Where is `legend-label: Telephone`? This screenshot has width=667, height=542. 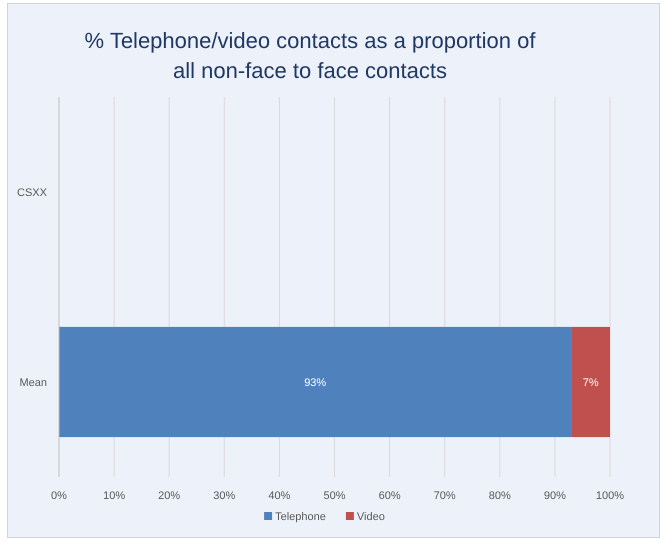 legend-label: Telephone is located at coordinates (300, 517).